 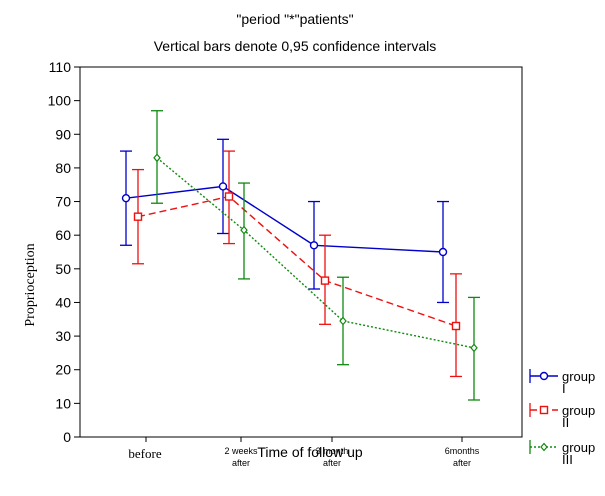 What do you see at coordinates (63, 168) in the screenshot?
I see `y-tick-label: 80` at bounding box center [63, 168].